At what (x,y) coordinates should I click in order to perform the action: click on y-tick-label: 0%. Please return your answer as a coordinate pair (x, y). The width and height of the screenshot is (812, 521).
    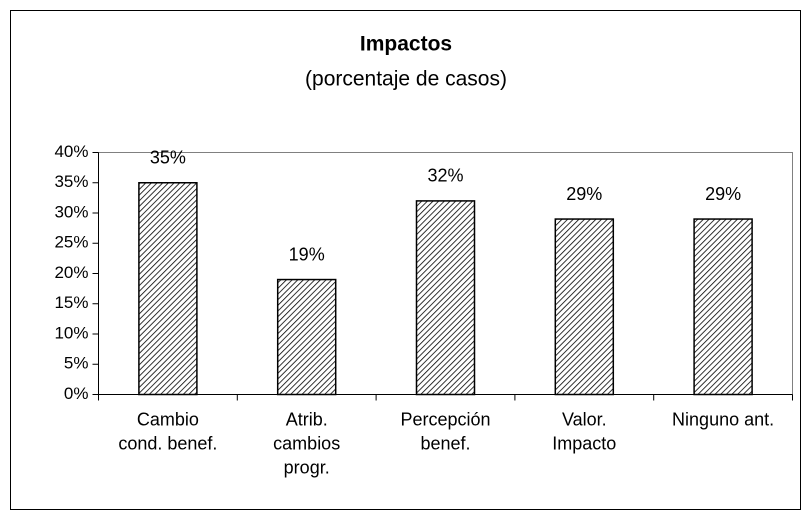
    Looking at the image, I should click on (76, 393).